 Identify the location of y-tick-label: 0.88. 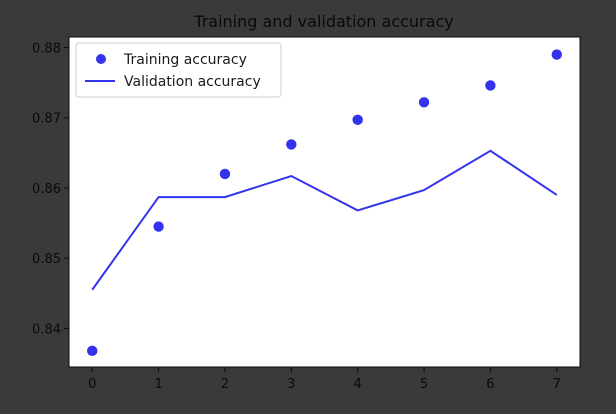
(46, 49).